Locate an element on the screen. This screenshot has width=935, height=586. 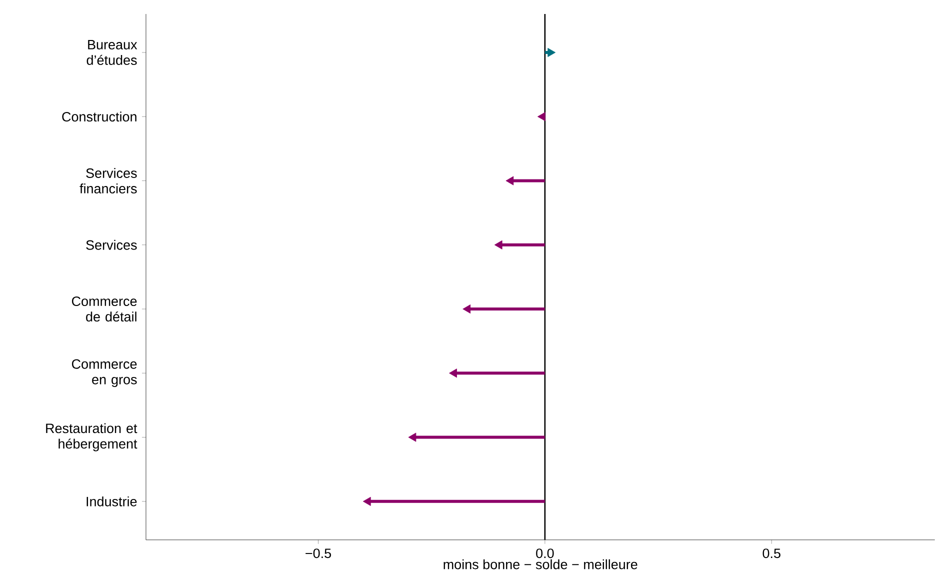
y-tick-label: Services is located at coordinates (111, 245).